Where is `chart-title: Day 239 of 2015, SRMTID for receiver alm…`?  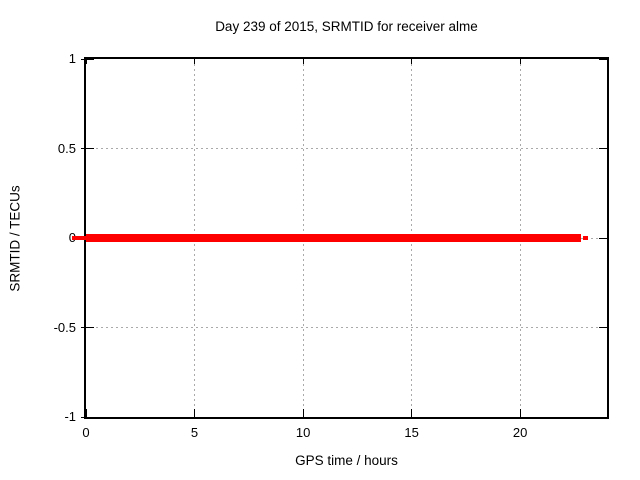 chart-title: Day 239 of 2015, SRMTID for receiver alm… is located at coordinates (346, 26).